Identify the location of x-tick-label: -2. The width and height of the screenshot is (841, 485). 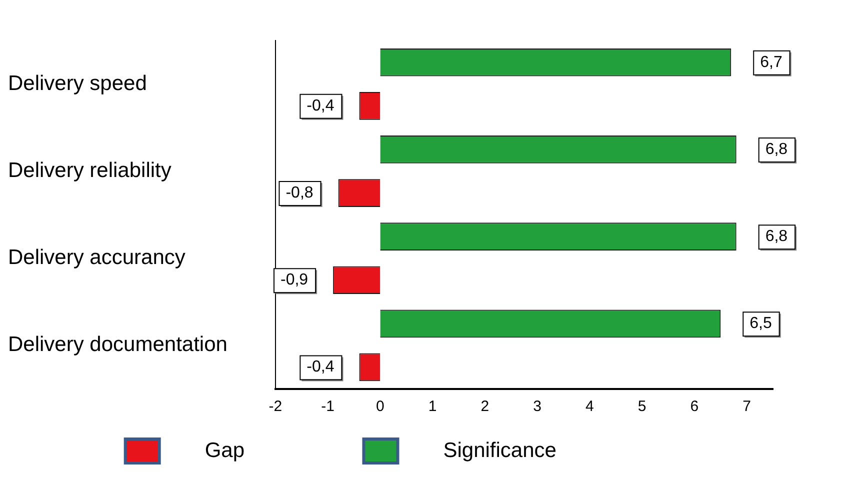
(275, 407).